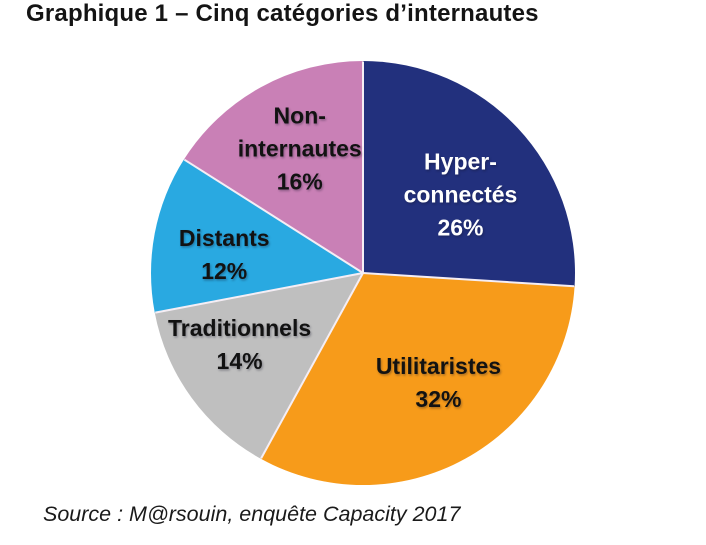 The width and height of the screenshot is (706, 545). Describe the element at coordinates (258, 366) in the screenshot. I see `pie-slice-traditionnels` at that location.